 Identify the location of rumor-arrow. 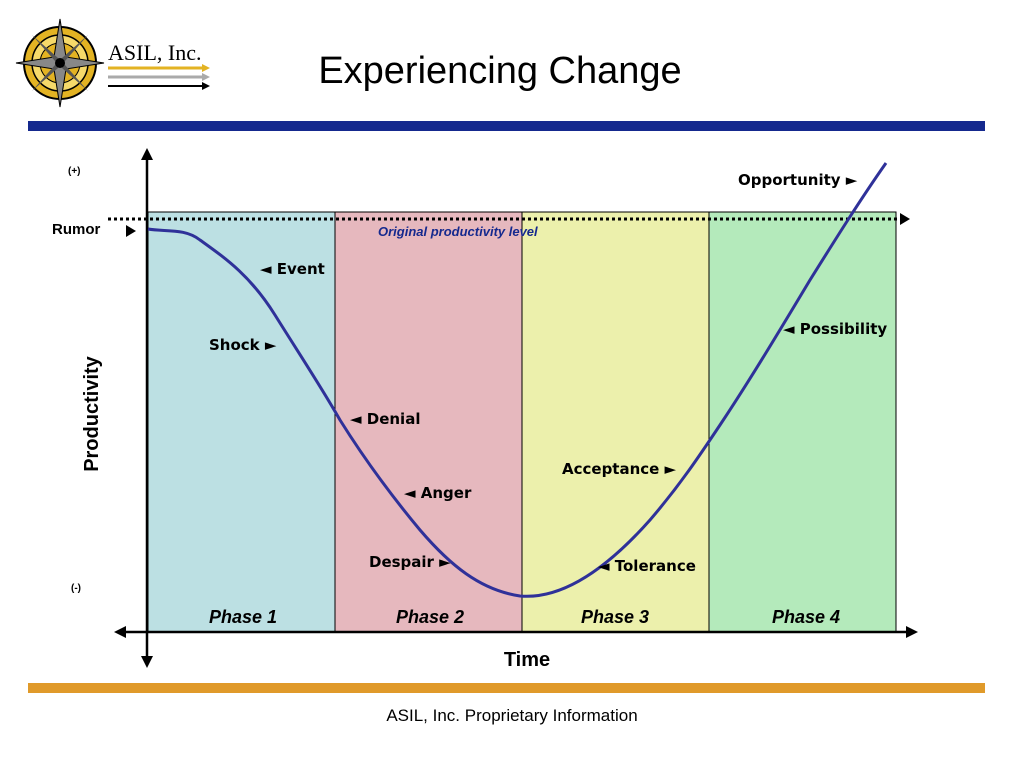
(131, 231).